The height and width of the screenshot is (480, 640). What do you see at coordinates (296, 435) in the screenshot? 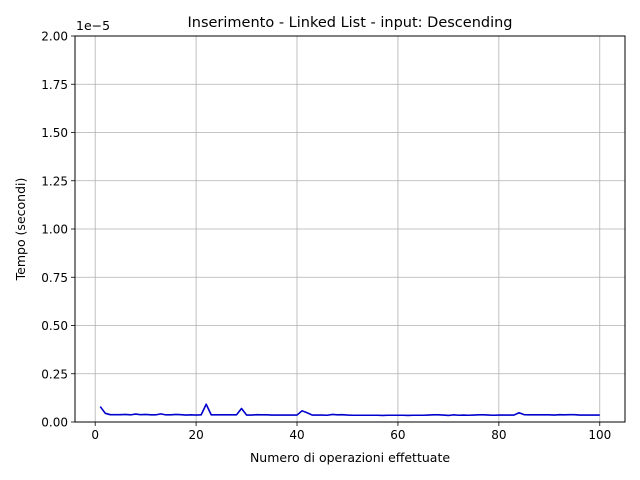
I see `x-tick-label: 40` at bounding box center [296, 435].